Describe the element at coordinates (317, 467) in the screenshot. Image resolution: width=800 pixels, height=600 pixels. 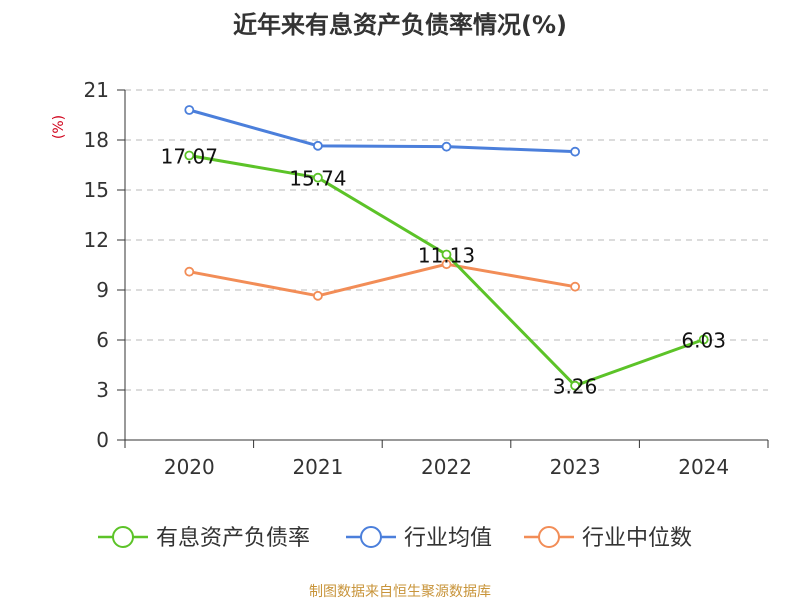
I see `x-tick-label: 2021` at that location.